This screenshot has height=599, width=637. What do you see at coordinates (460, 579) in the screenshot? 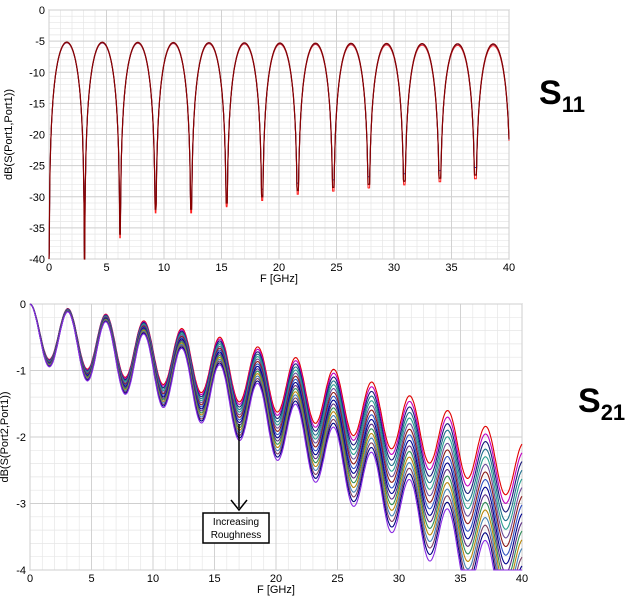
I see `s21-x-tick-label: 35` at bounding box center [460, 579].